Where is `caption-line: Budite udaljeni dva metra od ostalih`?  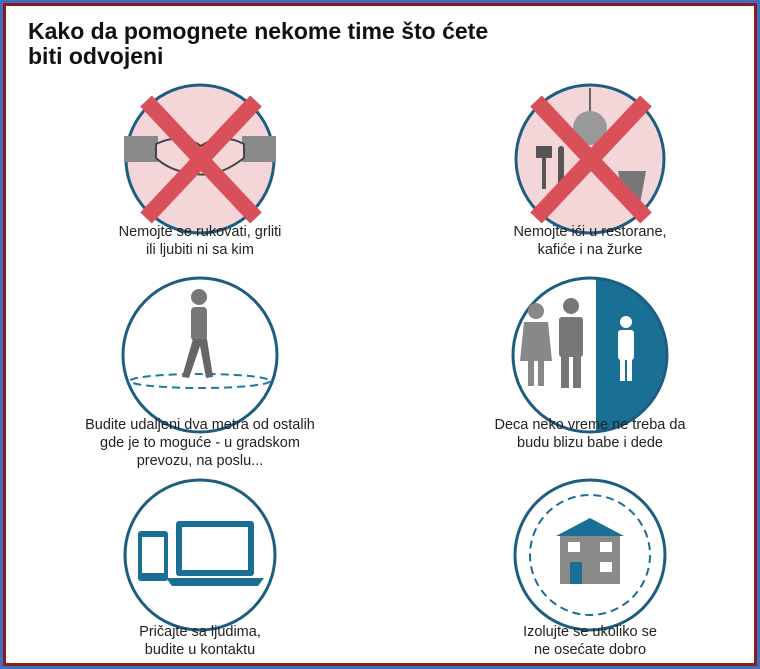
caption-line: Budite udaljeni dva metra od ostalih is located at coordinates (200, 425).